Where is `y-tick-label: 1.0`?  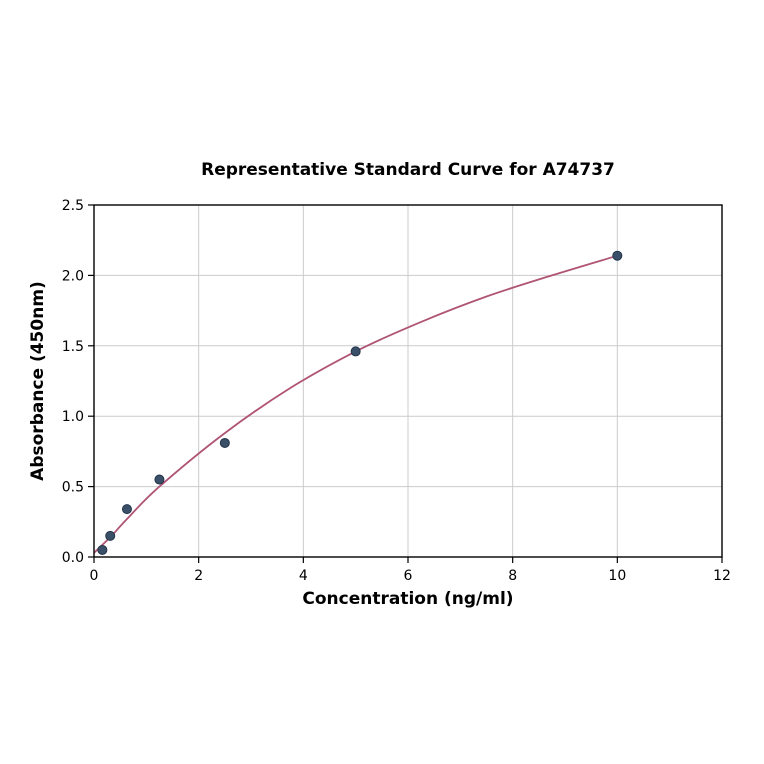 y-tick-label: 1.0 is located at coordinates (73, 417).